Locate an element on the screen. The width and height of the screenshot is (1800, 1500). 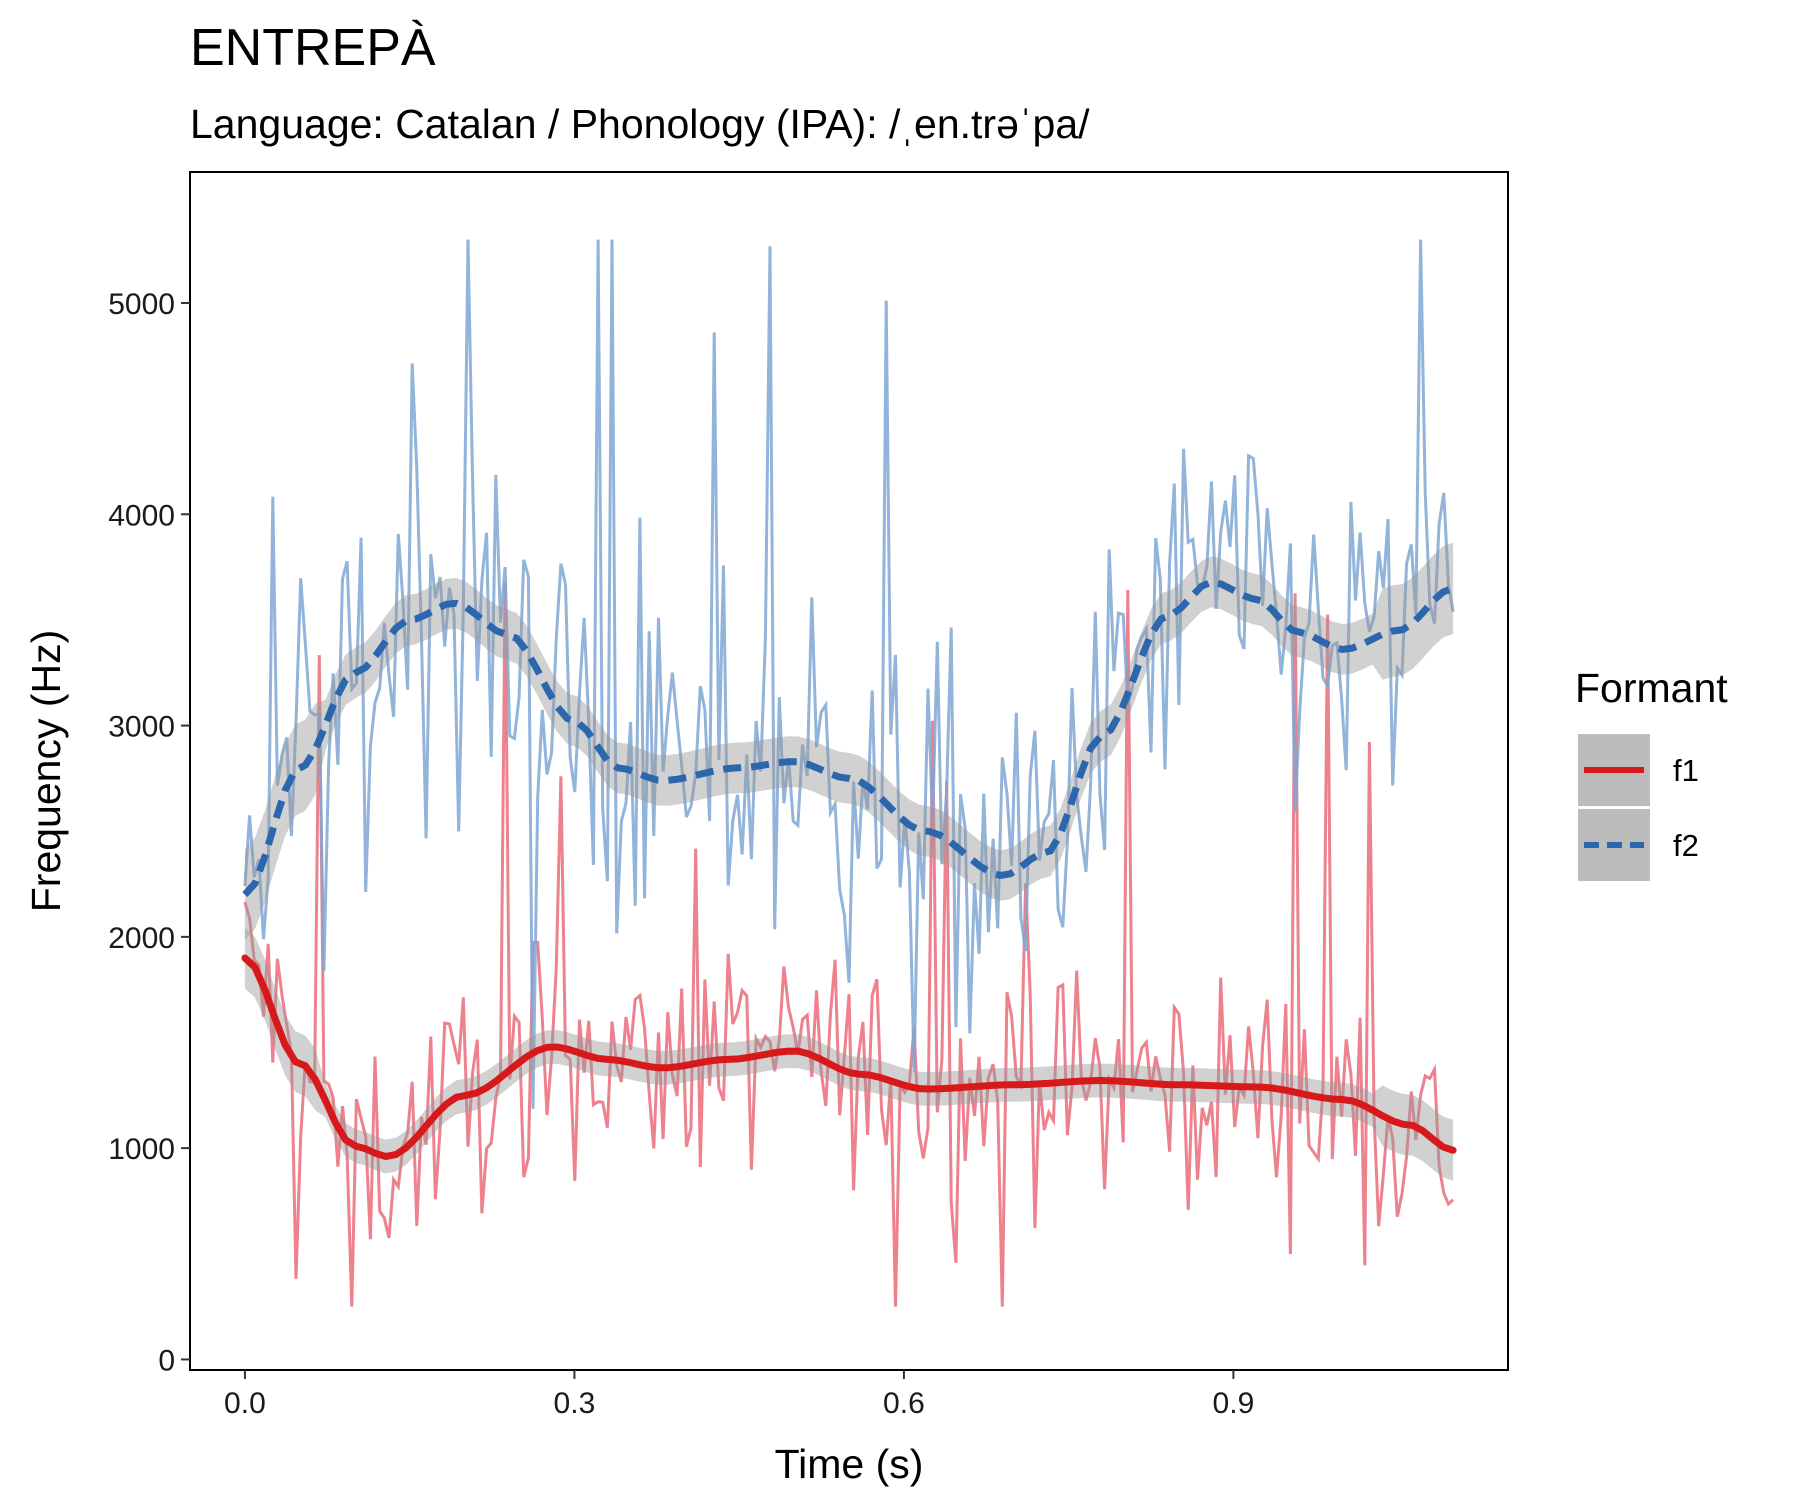
y-axis-label: Frequency (Hz) is located at coordinates (46, 771).